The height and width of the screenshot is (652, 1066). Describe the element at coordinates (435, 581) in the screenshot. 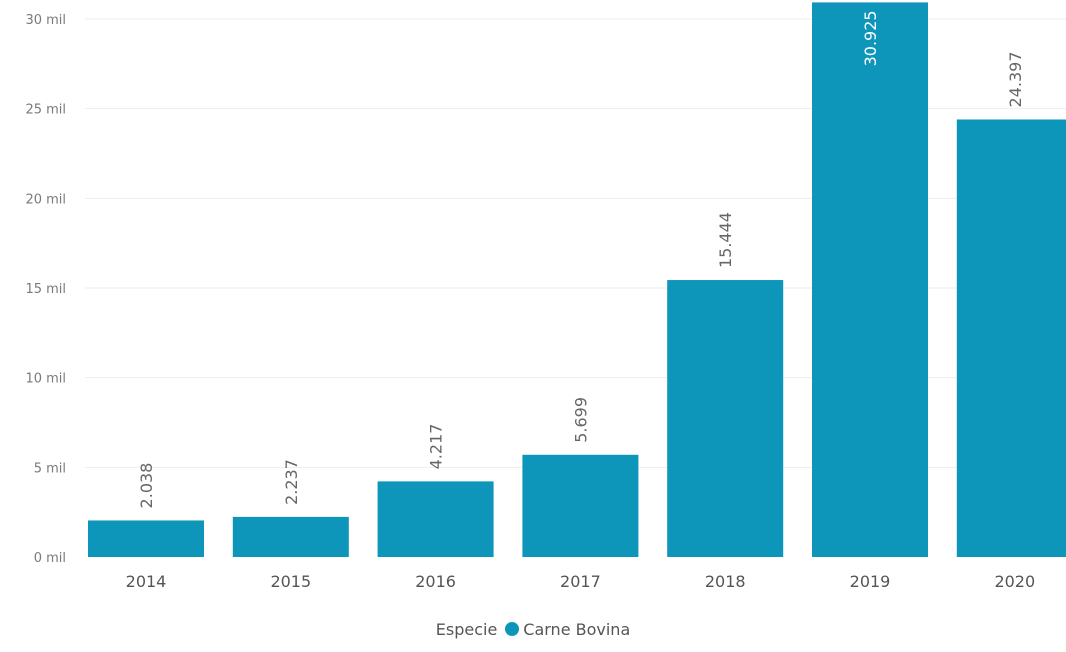

I see `x-tick-label: 2016` at that location.